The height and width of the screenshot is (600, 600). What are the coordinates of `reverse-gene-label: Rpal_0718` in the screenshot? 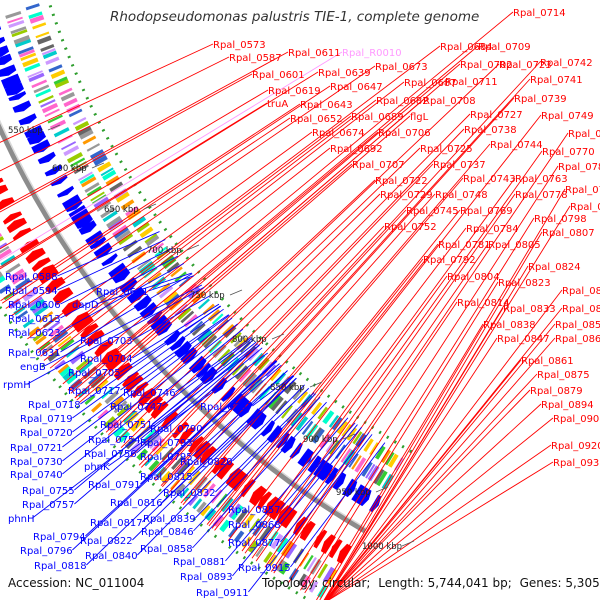 It's located at (54, 405).